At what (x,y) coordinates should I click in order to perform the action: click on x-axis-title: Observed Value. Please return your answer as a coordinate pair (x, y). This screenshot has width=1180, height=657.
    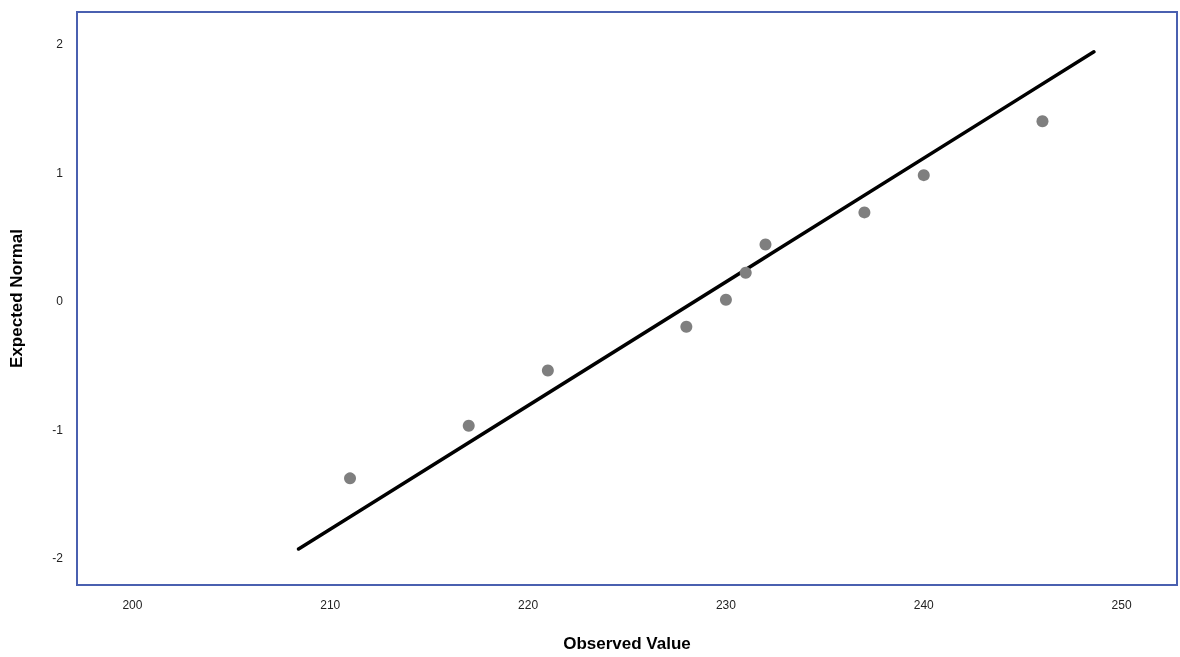
    Looking at the image, I should click on (627, 643).